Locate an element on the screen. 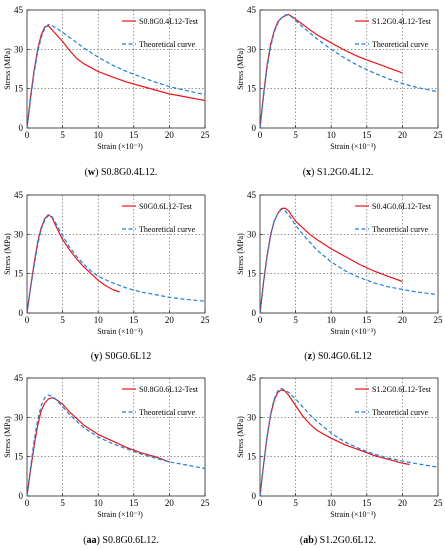 This screenshot has height=550, width=445. caption-text: S1.2G0.4L12. is located at coordinates (345, 172).